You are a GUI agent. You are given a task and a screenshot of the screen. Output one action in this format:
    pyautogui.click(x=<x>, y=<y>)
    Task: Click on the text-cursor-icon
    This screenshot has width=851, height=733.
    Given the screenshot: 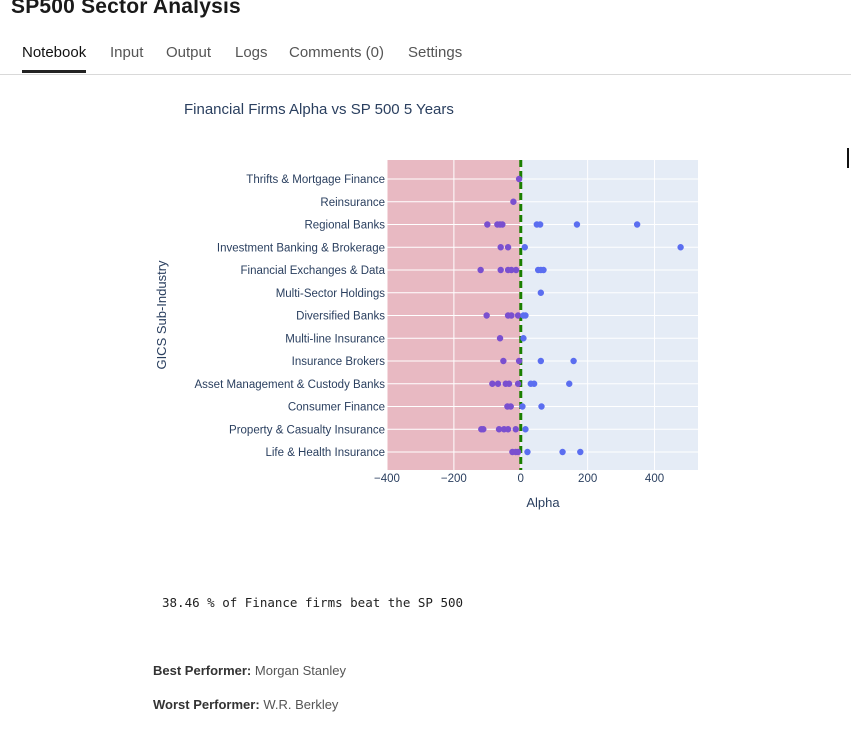 What is the action you would take?
    pyautogui.click(x=848, y=158)
    